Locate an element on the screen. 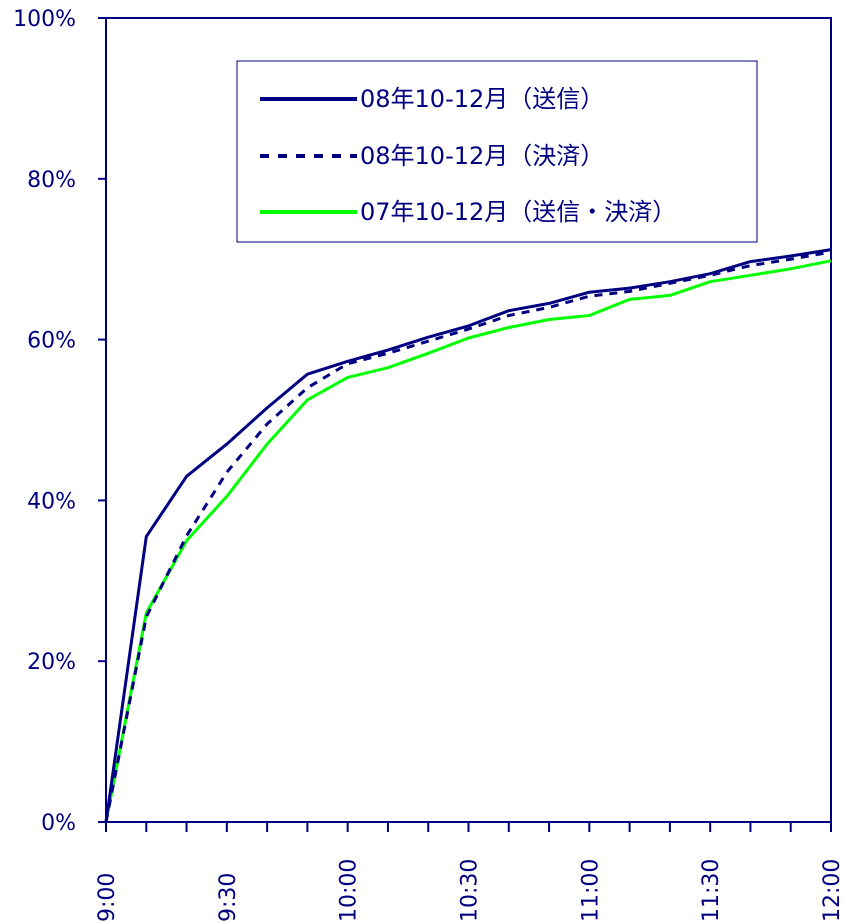 This screenshot has height=923, width=844. x-tick-label: 12:00 is located at coordinates (832, 890).